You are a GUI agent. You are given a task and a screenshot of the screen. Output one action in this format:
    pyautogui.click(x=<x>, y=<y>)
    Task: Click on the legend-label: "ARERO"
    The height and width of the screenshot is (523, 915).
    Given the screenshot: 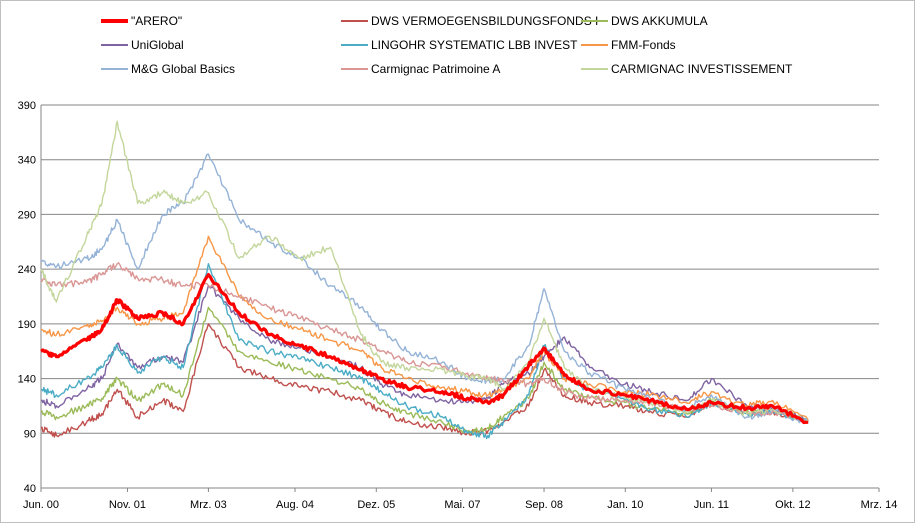 What is the action you would take?
    pyautogui.click(x=157, y=21)
    